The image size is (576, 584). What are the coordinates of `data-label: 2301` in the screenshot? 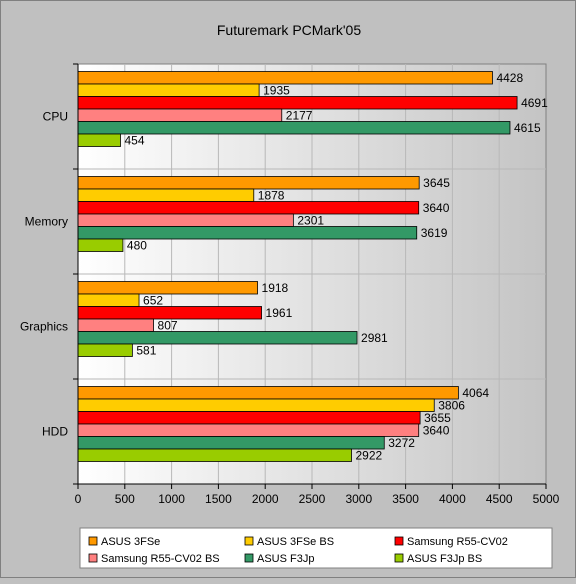 It's located at (310, 220).